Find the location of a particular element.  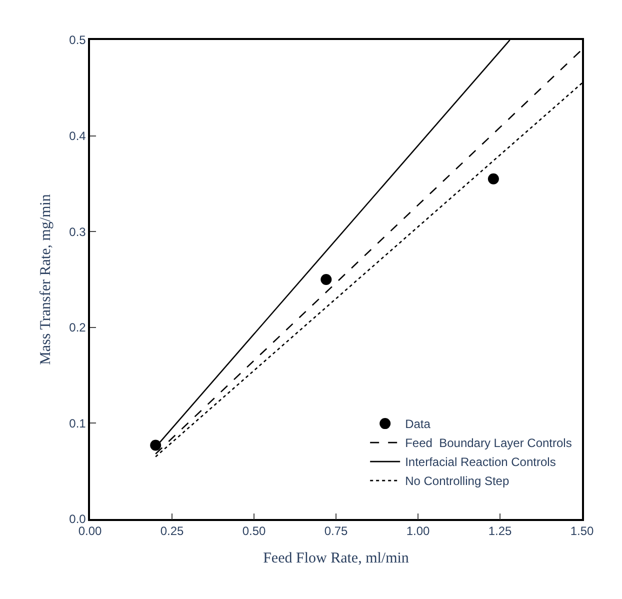

x-tick-label: 1.25 is located at coordinates (500, 531).